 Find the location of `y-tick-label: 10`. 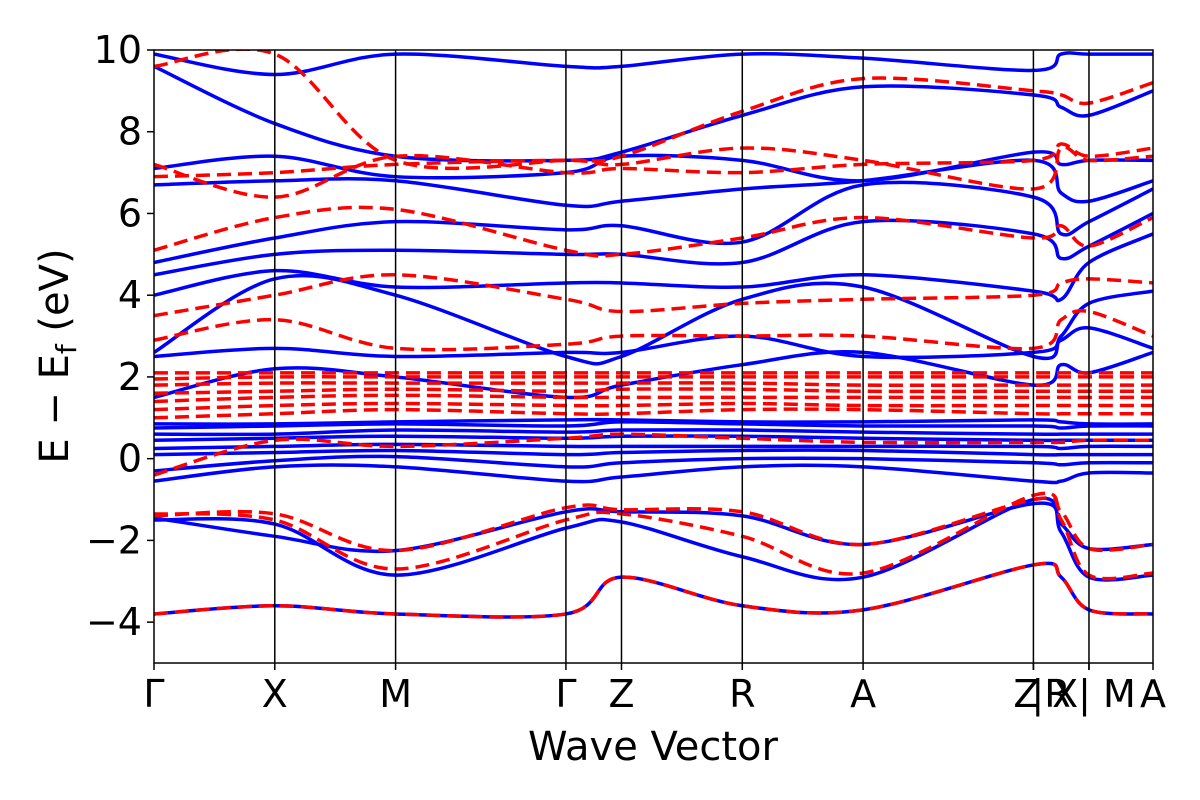

y-tick-label: 10 is located at coordinates (118, 50).